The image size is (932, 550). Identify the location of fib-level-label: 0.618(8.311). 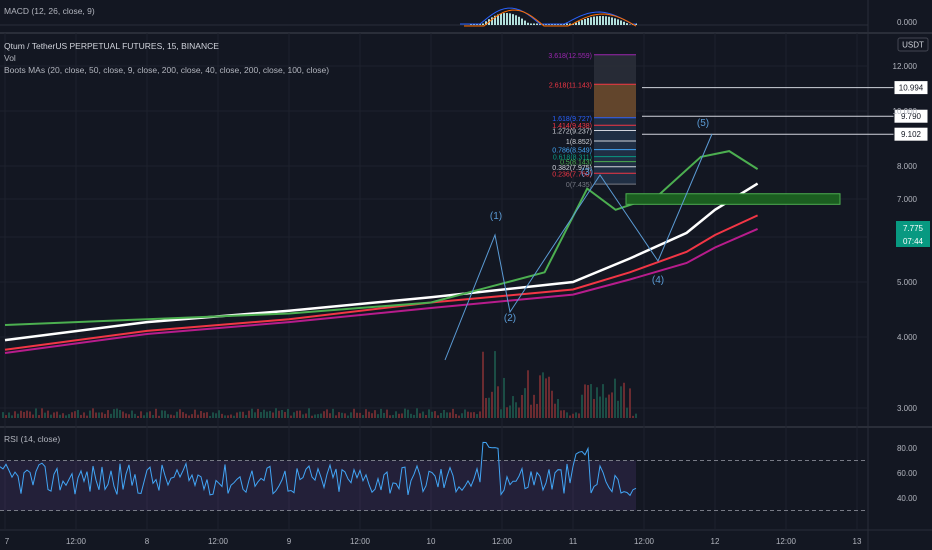
(572, 158).